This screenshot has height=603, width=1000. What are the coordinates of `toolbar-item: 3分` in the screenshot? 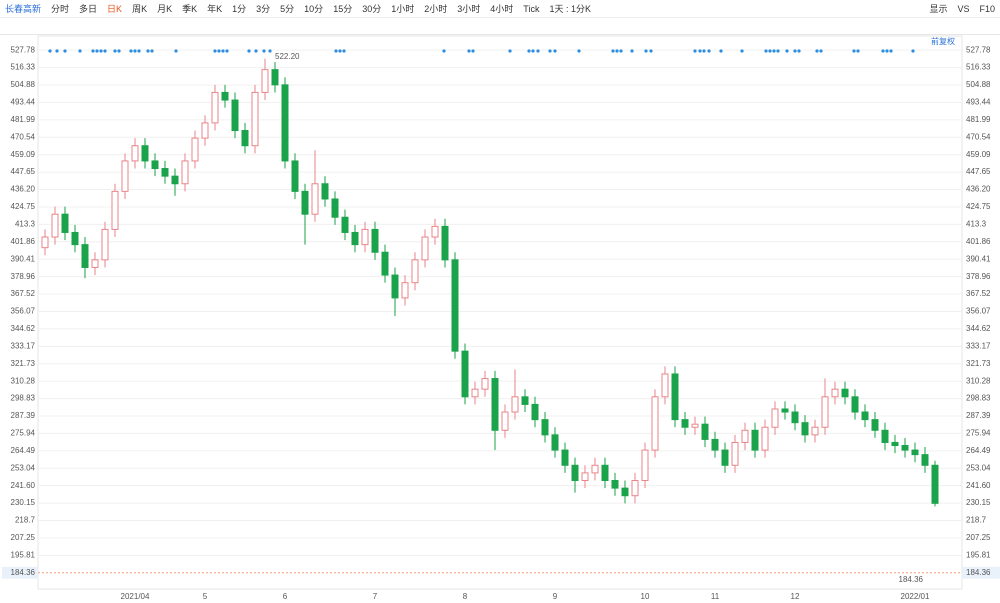 It's located at (263, 9).